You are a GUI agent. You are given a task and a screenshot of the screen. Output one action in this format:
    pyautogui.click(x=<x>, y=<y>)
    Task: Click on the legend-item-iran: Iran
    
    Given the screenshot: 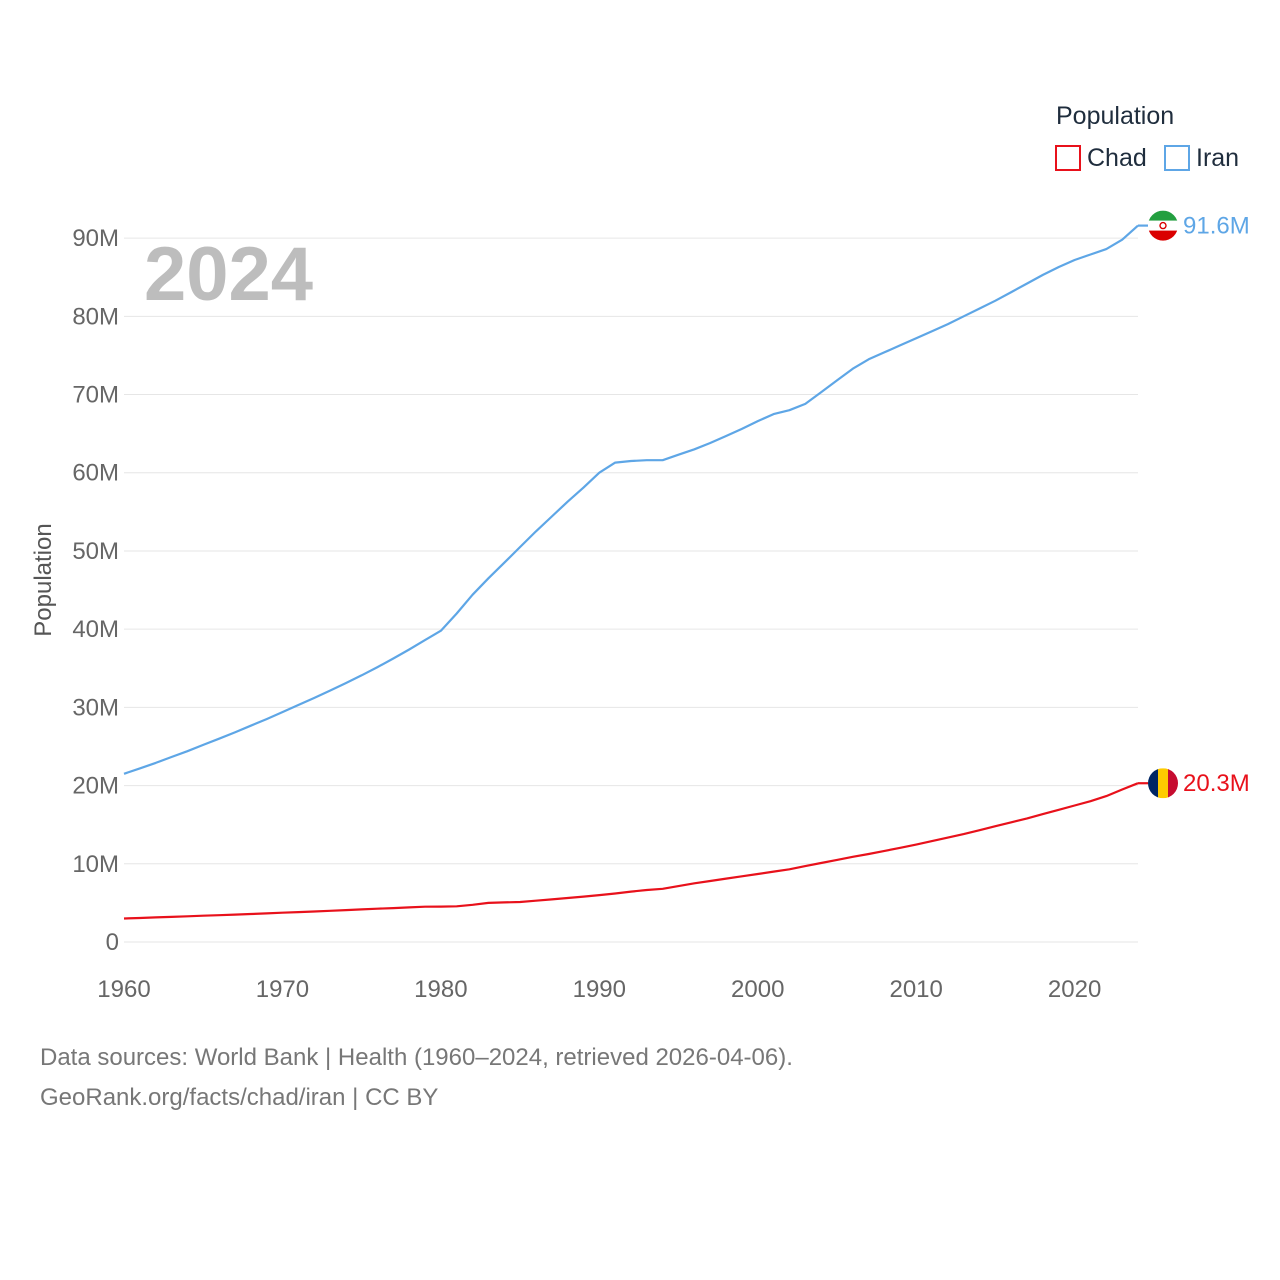 What is the action you would take?
    pyautogui.click(x=1201, y=158)
    